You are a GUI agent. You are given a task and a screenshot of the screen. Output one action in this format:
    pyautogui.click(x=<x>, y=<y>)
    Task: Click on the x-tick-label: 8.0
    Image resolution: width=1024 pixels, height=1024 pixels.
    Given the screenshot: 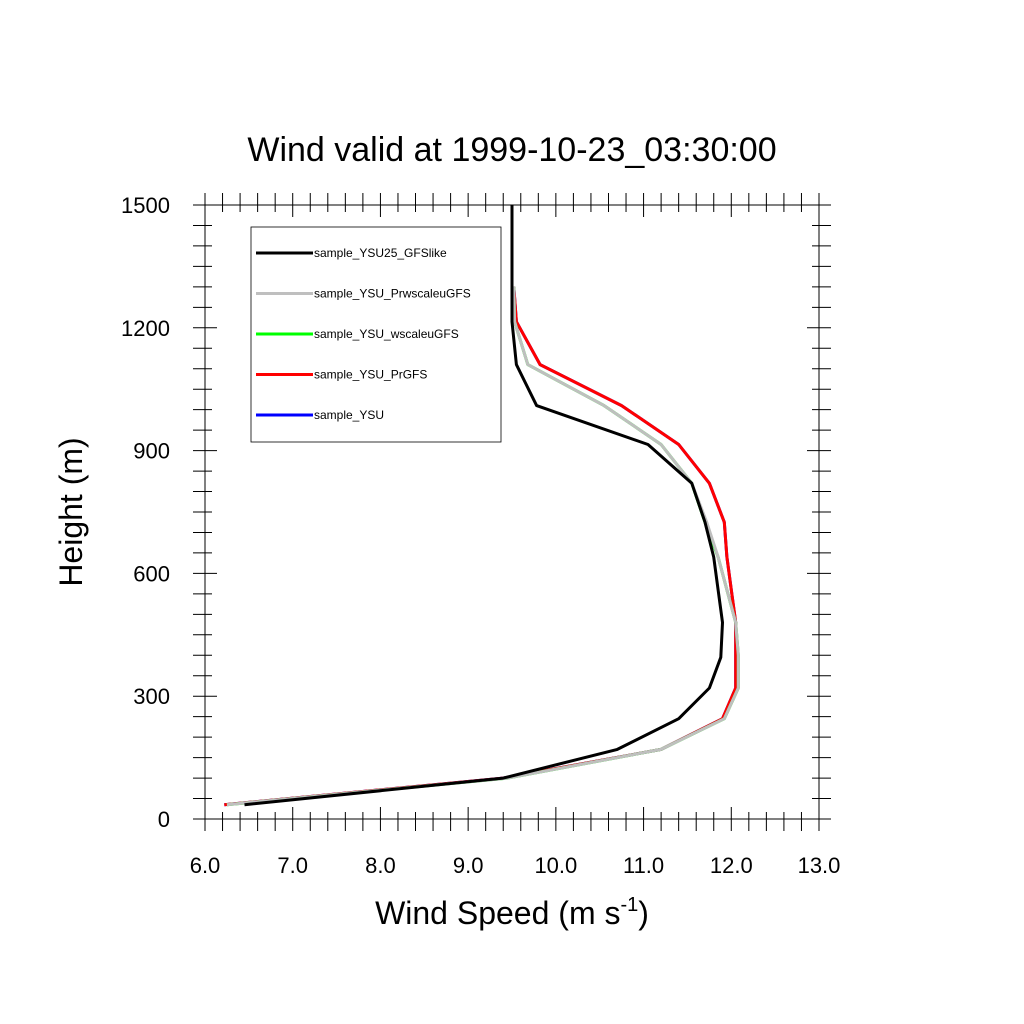 What is the action you would take?
    pyautogui.click(x=380, y=865)
    